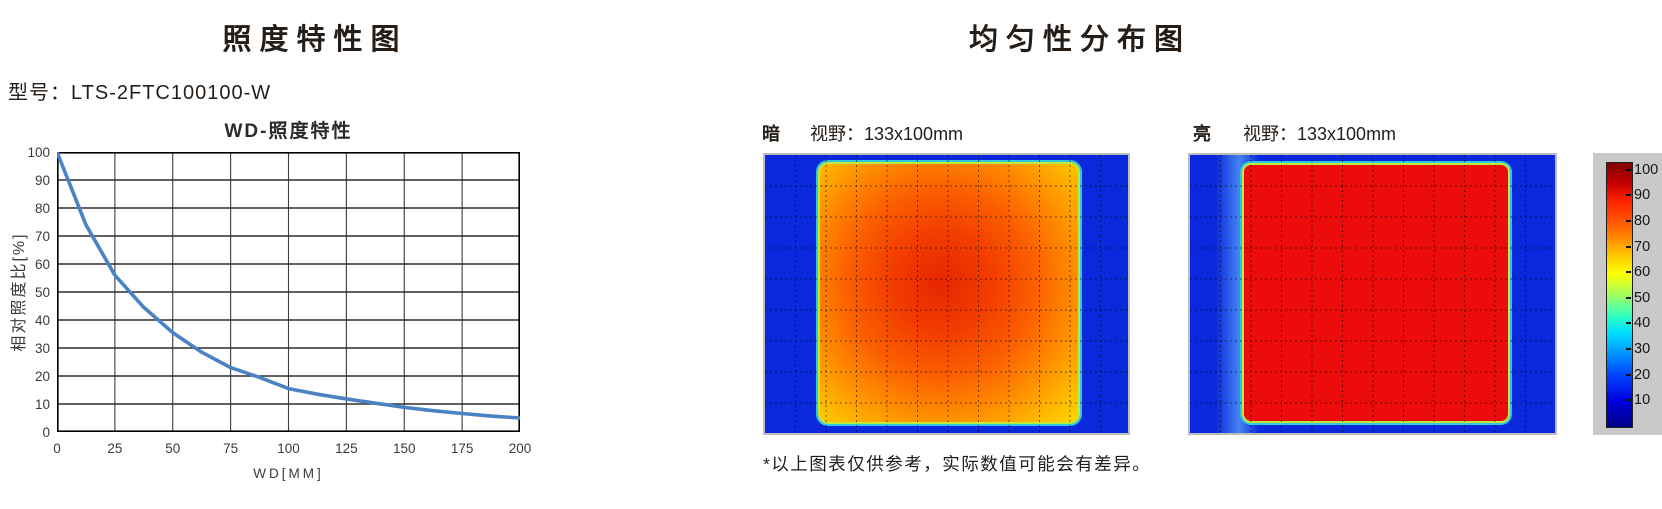  What do you see at coordinates (42, 208) in the screenshot?
I see `y-tick-label: 80` at bounding box center [42, 208].